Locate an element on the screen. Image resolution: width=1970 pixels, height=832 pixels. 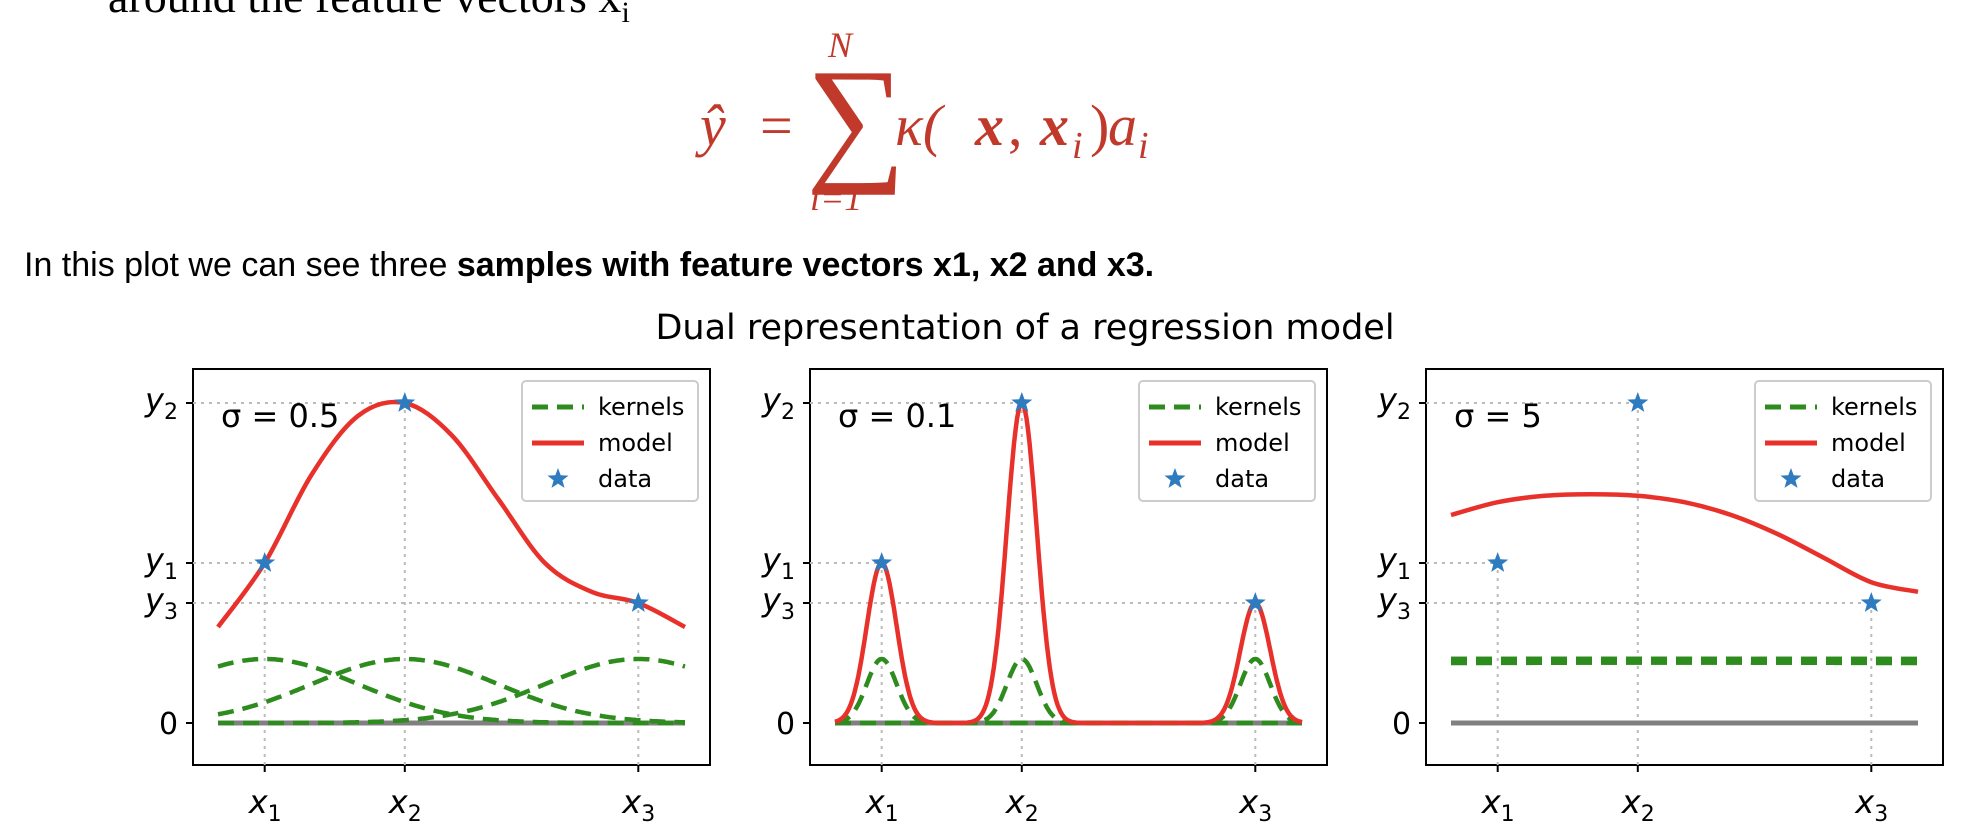
sigma-annotation: σ = 0.5 is located at coordinates (280, 416).